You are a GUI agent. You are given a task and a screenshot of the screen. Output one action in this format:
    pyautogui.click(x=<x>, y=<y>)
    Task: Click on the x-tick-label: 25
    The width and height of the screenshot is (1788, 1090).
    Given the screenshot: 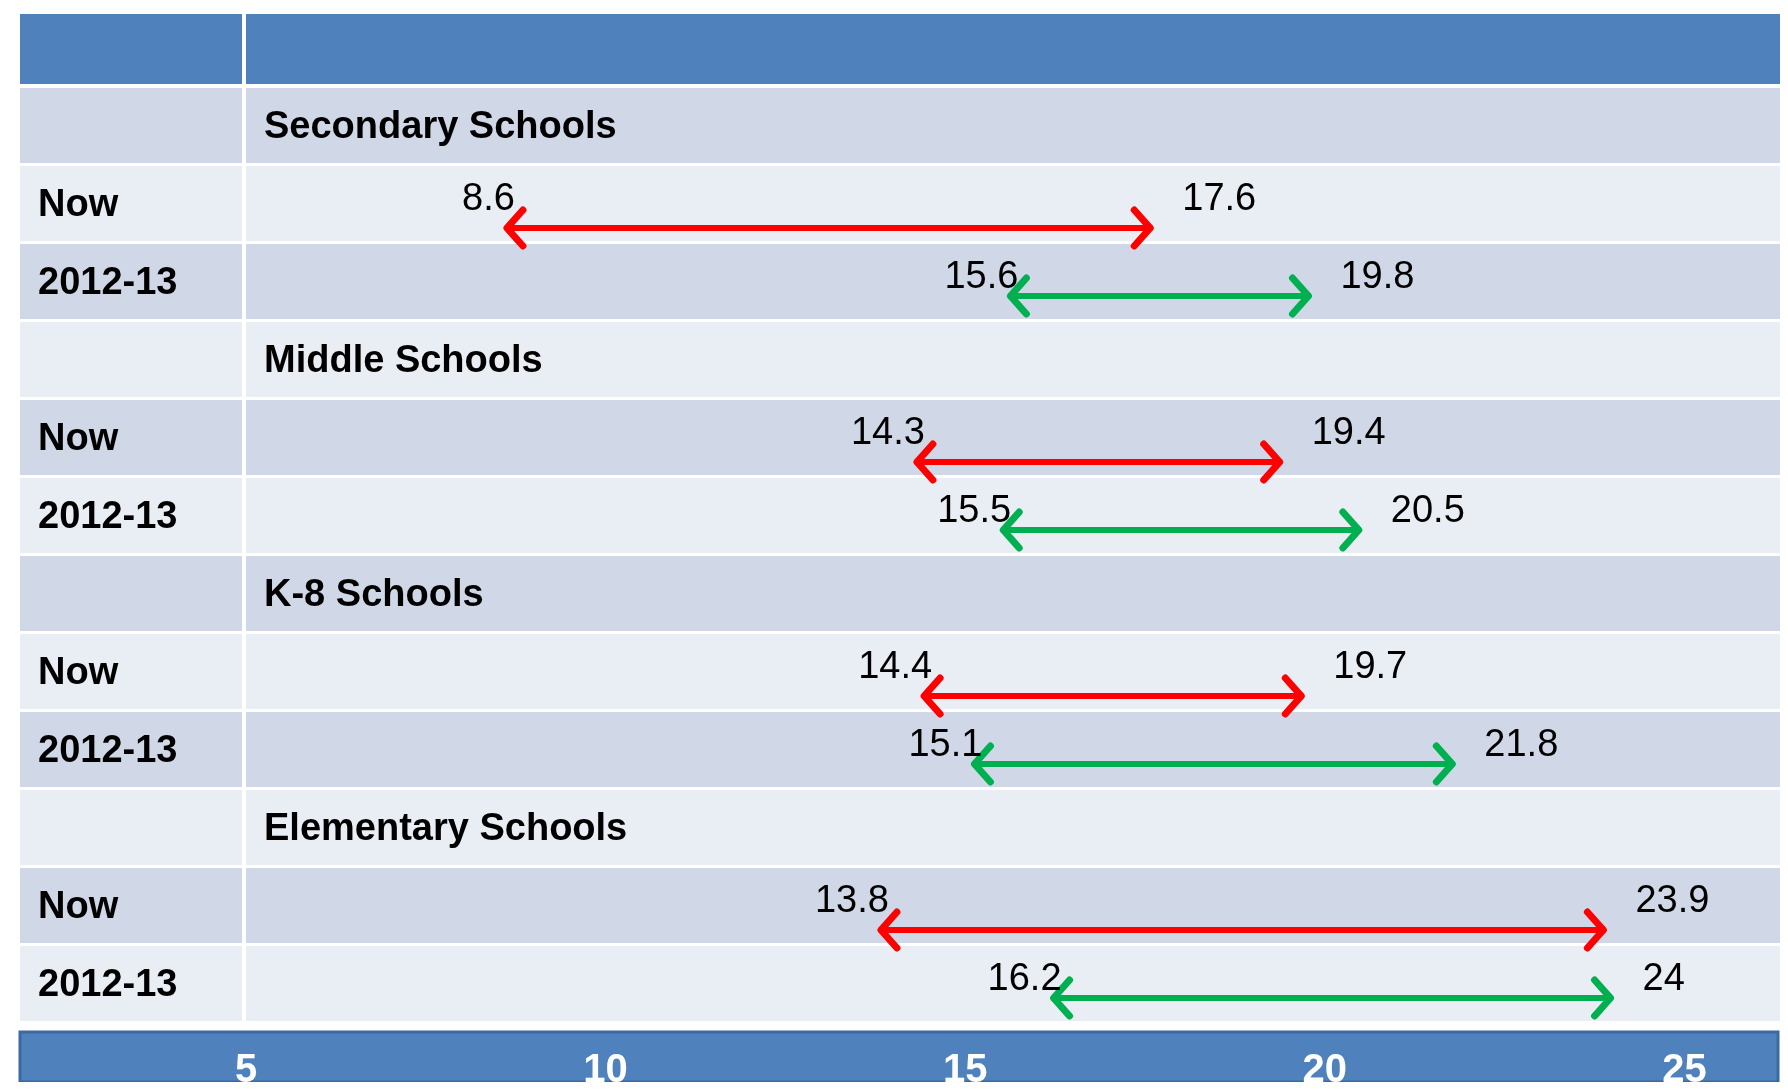 What is the action you would take?
    pyautogui.click(x=1684, y=1068)
    